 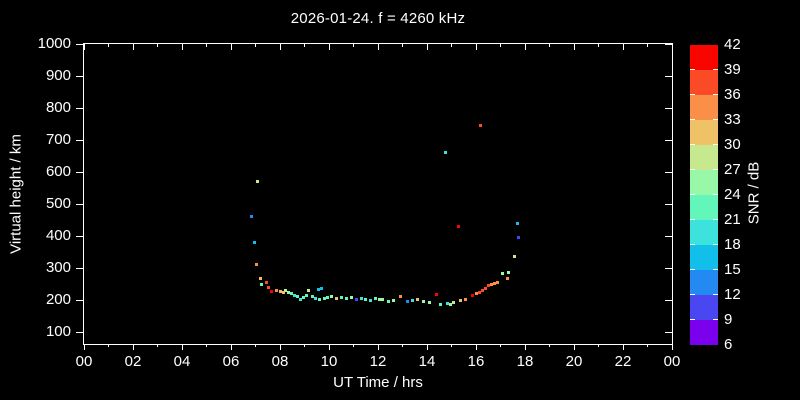 What do you see at coordinates (58, 268) in the screenshot?
I see `y-tick-label: 300` at bounding box center [58, 268].